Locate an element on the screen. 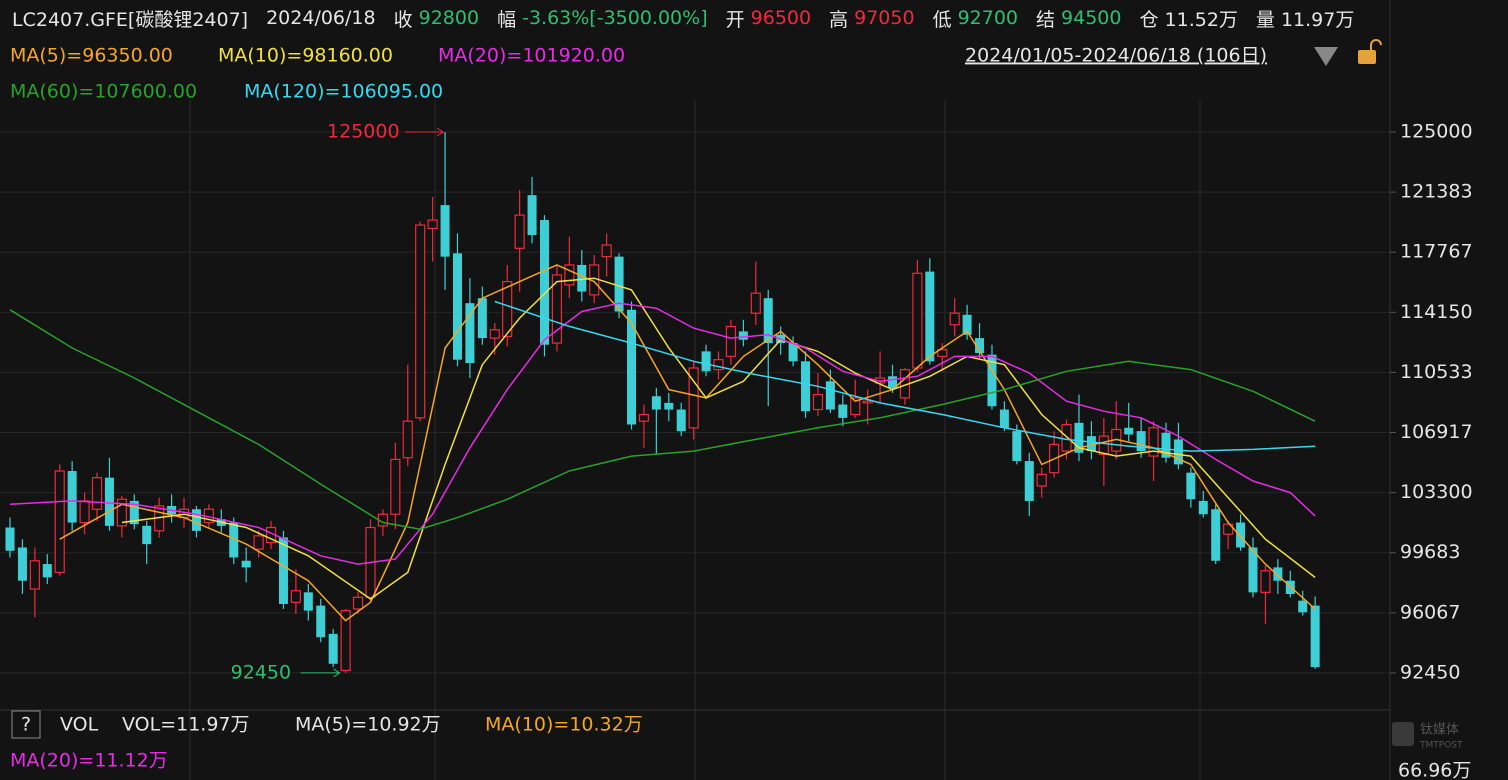 The width and height of the screenshot is (1508, 780). date-range: 2024/01/05-2024/06/18 (106日) is located at coordinates (1116, 56).